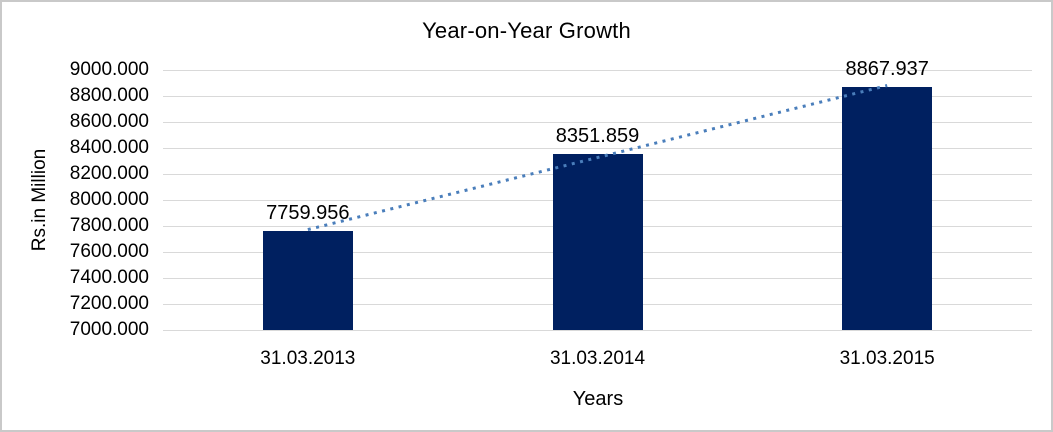 Image resolution: width=1053 pixels, height=432 pixels. What do you see at coordinates (109, 147) in the screenshot?
I see `y-tick-label: 8400.000` at bounding box center [109, 147].